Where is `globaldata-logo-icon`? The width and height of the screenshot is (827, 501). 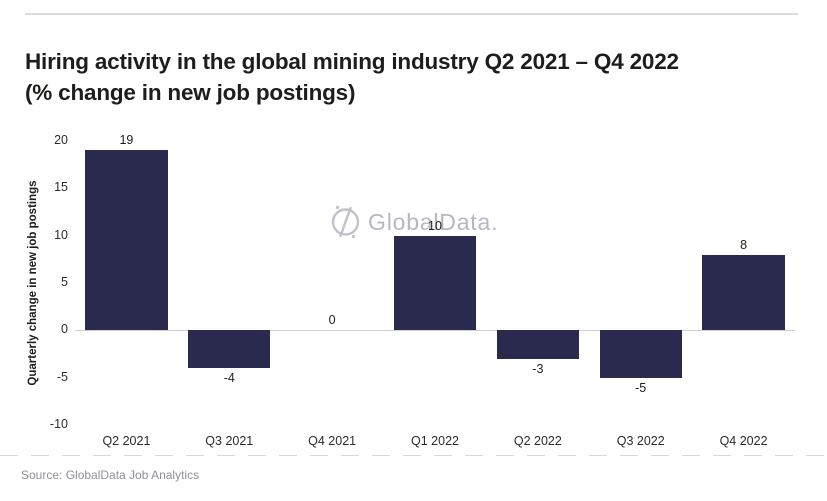
globaldata-logo-icon is located at coordinates (345, 222).